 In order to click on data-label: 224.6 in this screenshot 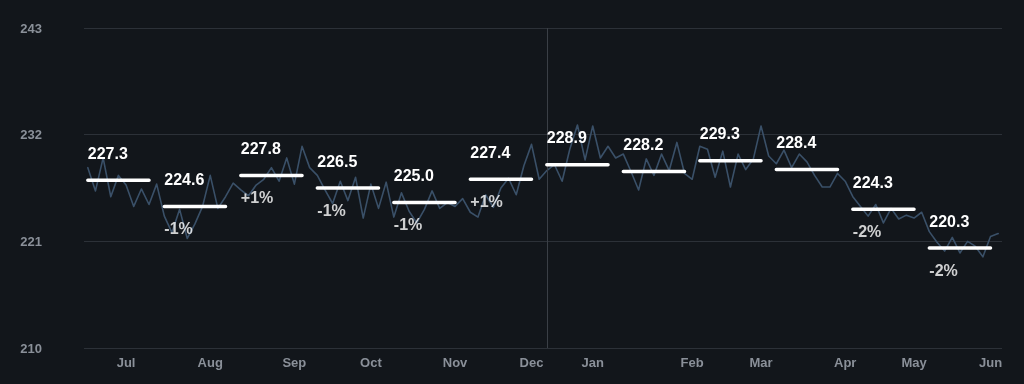, I will do `click(184, 179)`.